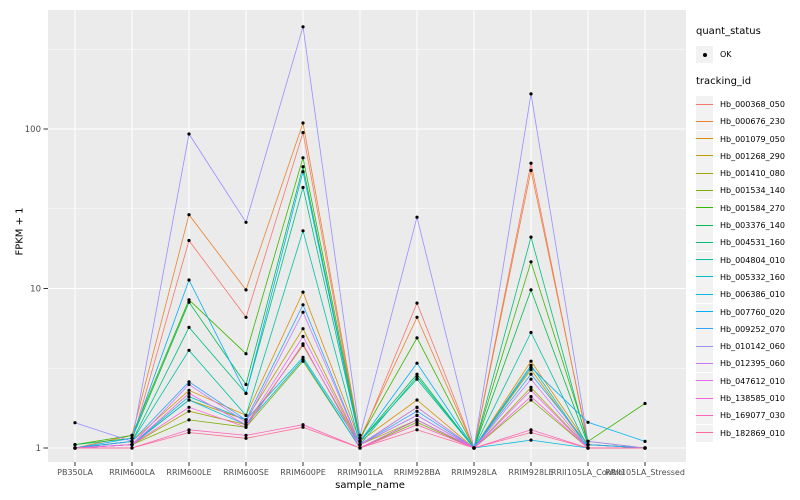 This screenshot has width=800, height=500. I want to click on legend-item-label: Hb_001534_140, so click(752, 191).